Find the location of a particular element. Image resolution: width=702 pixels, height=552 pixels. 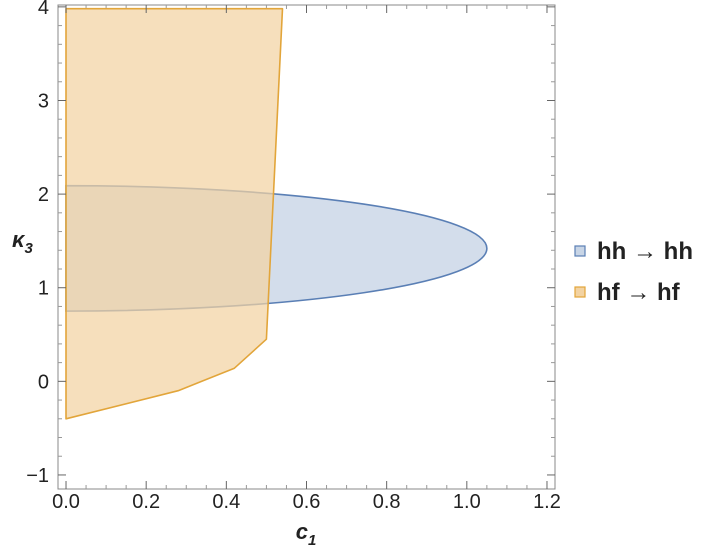

y-tick-label: 0 is located at coordinates (43, 382).